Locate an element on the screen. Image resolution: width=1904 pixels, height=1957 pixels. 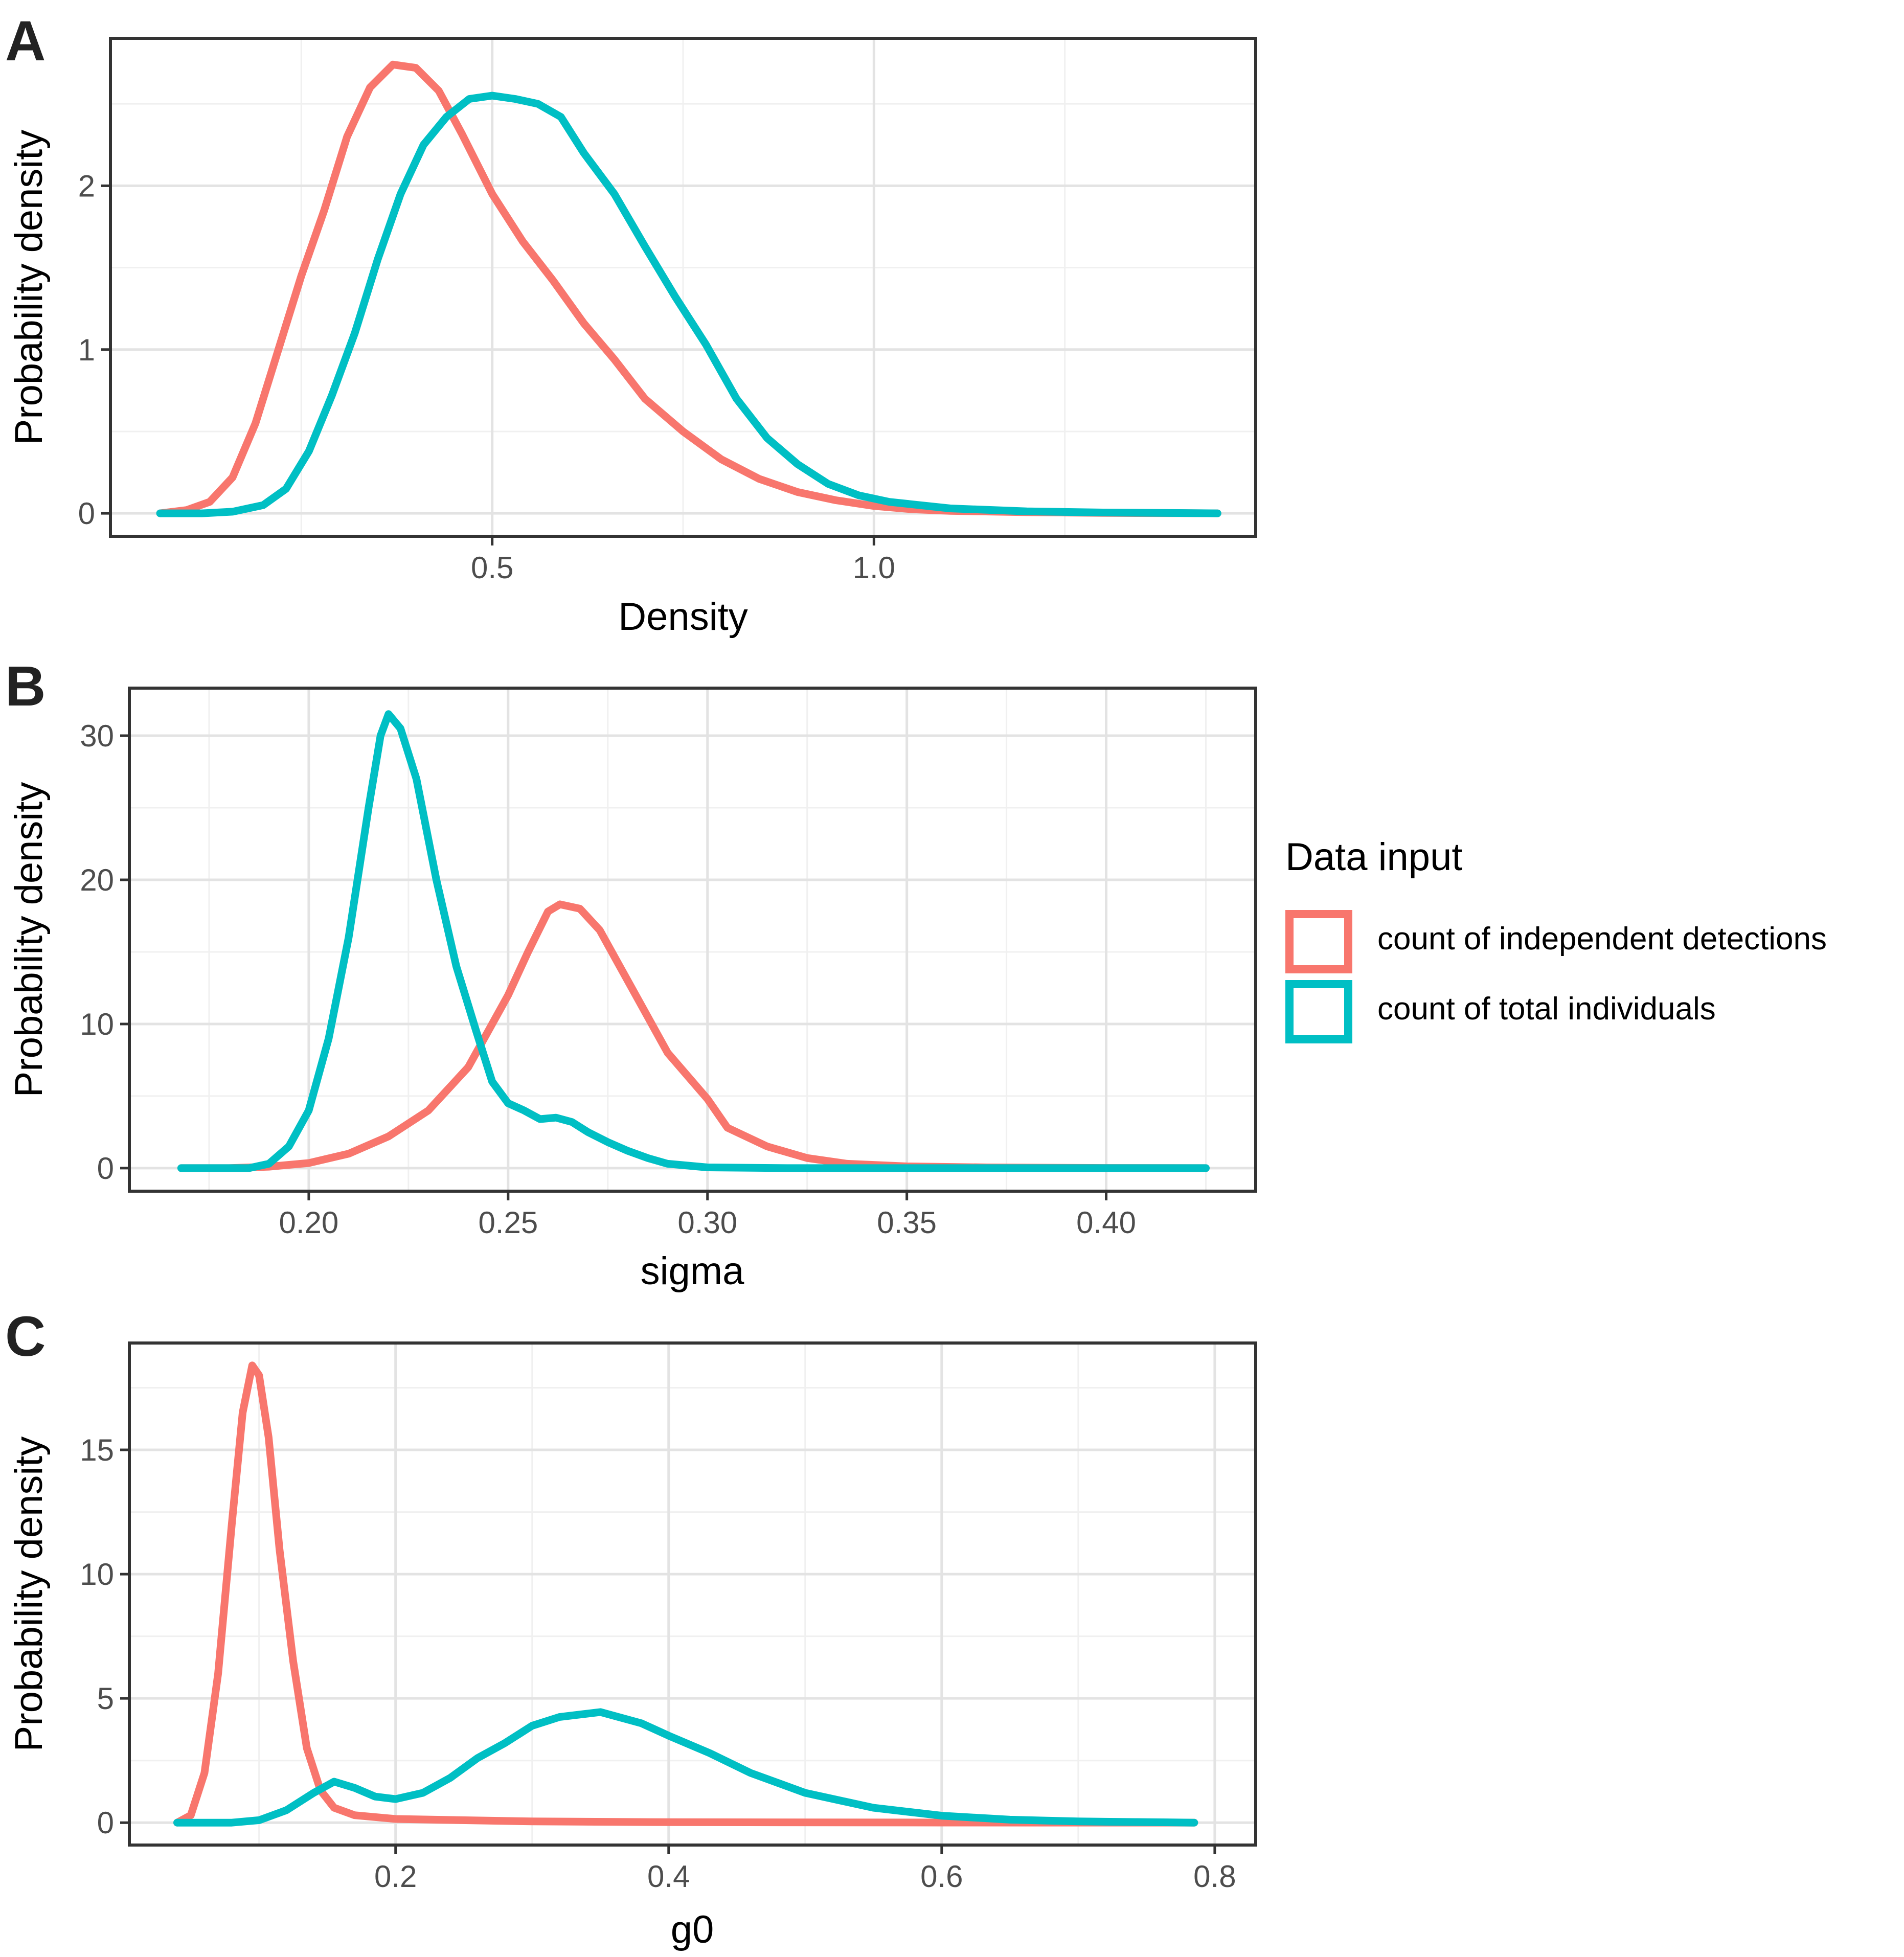
panel-c-x-tick-label: 0.8 is located at coordinates (1214, 1876).